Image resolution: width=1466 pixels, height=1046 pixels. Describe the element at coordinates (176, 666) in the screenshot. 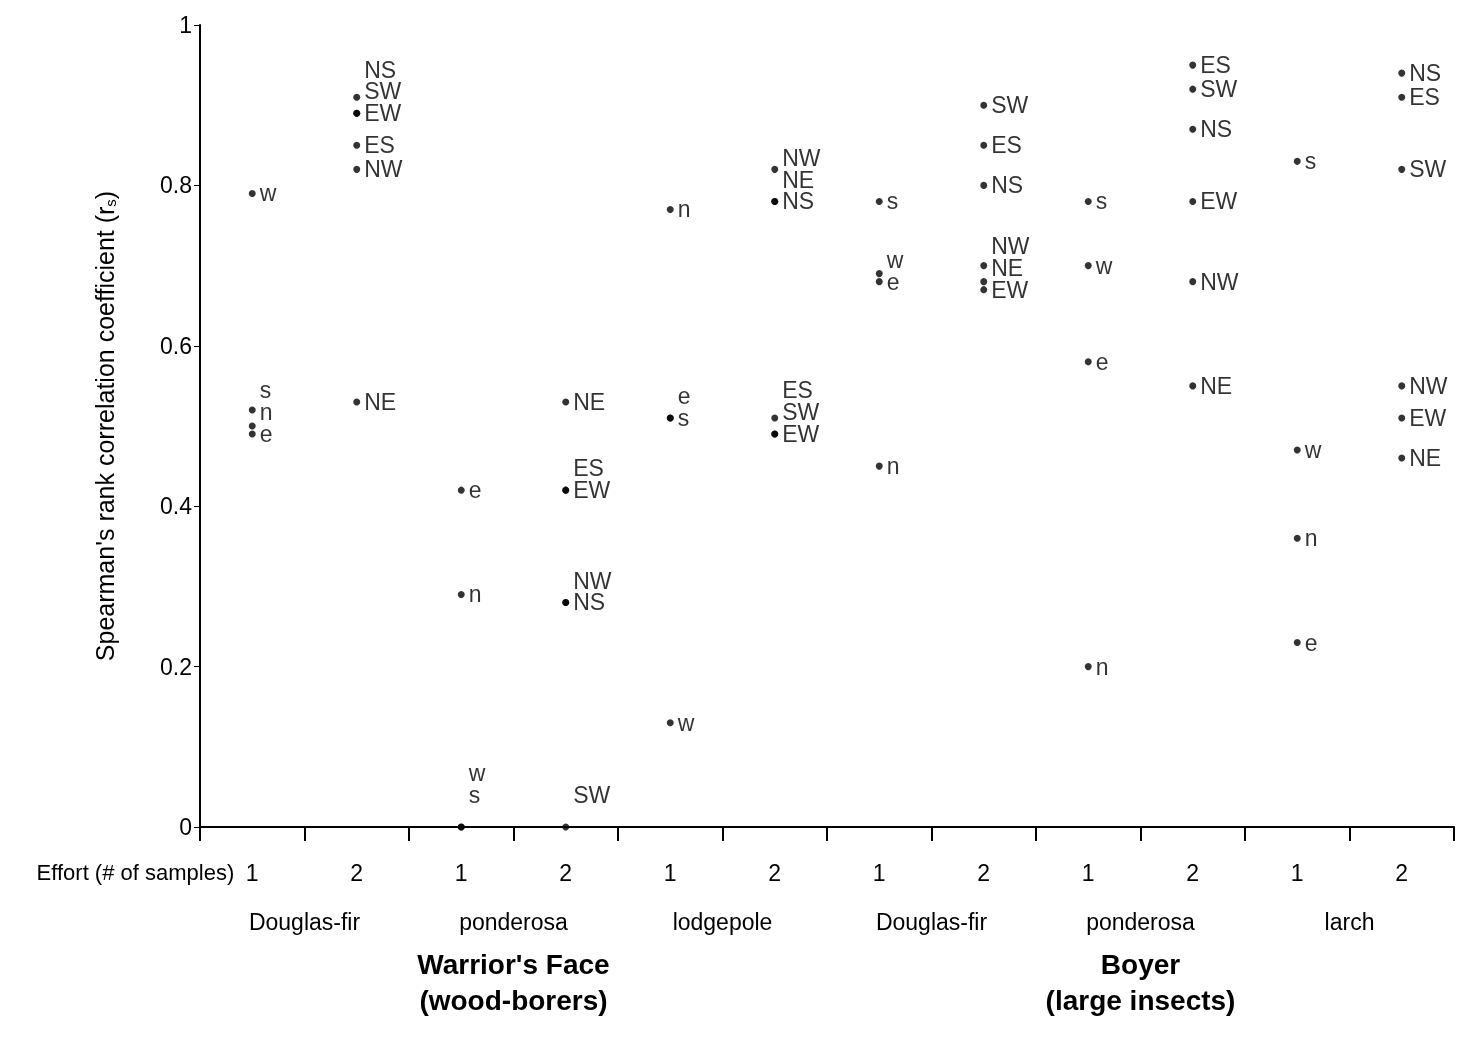

I see `y-tick-label: 0.2` at that location.